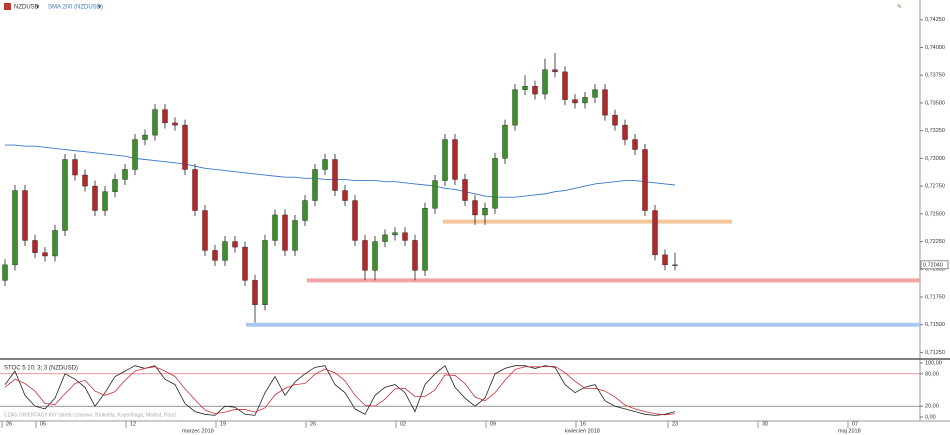  I want to click on month-label: kwiecień 2018, so click(582, 431).